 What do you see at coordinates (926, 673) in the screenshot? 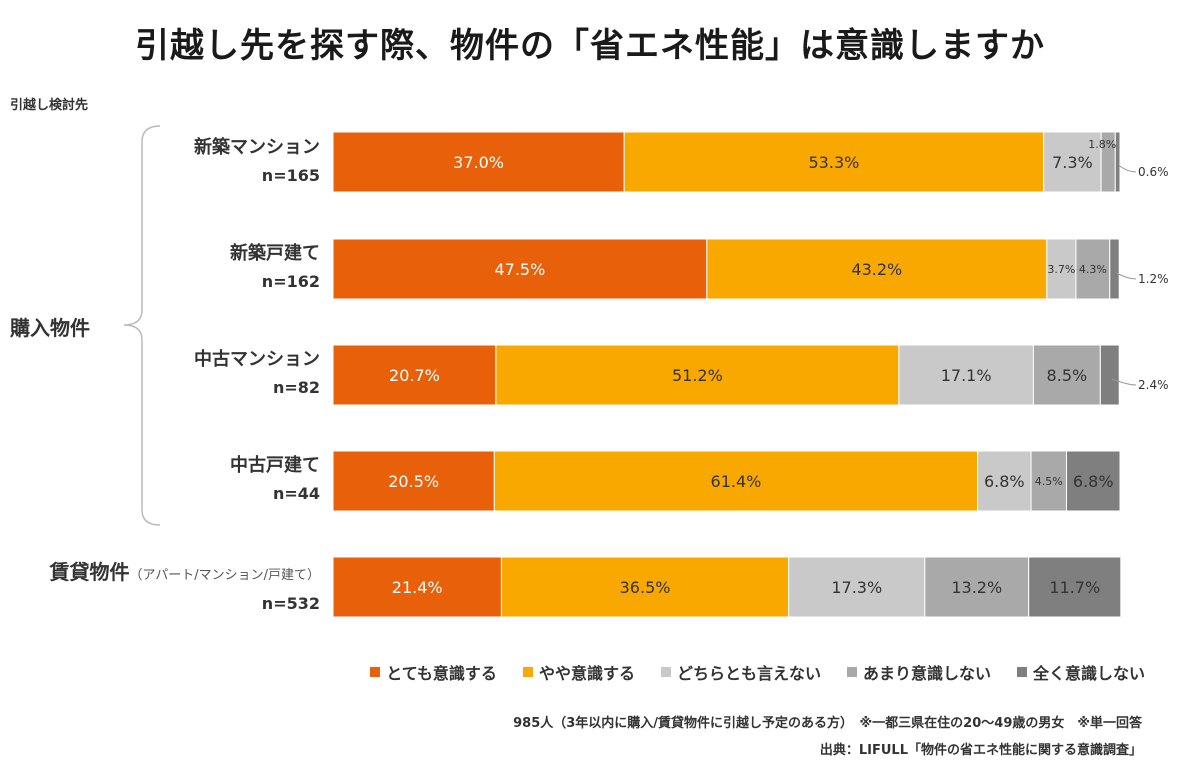
I see `legend-label: あまり意識しない` at bounding box center [926, 673].